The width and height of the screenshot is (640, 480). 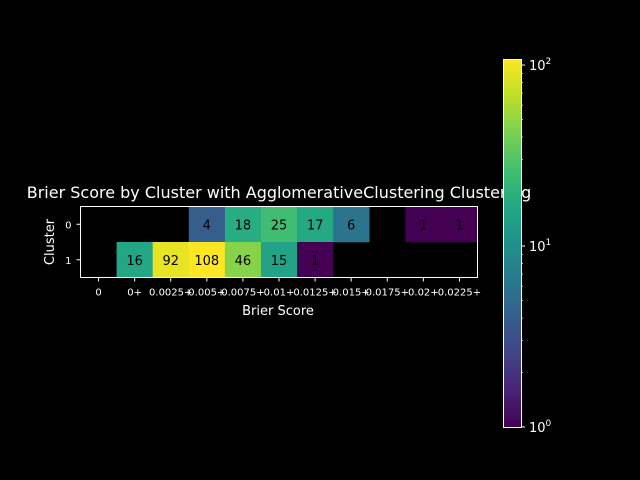 What do you see at coordinates (279, 293) in the screenshot?
I see `x-tick-label: 0.01+` at bounding box center [279, 293].